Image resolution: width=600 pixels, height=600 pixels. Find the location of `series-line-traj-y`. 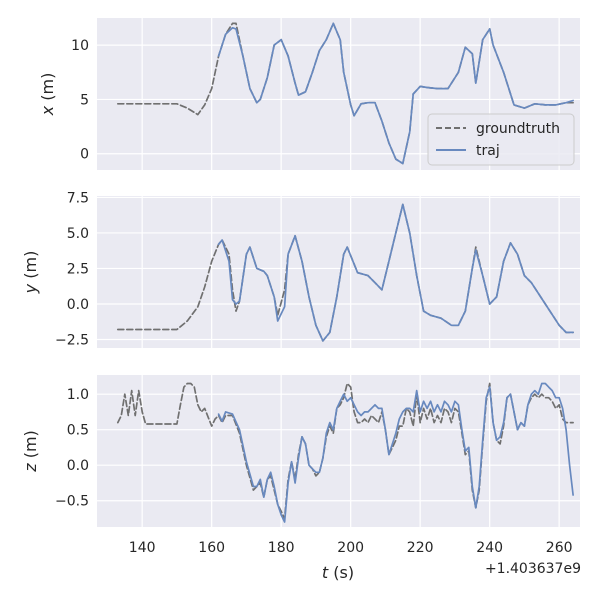

series-line-traj-y is located at coordinates (395, 272).